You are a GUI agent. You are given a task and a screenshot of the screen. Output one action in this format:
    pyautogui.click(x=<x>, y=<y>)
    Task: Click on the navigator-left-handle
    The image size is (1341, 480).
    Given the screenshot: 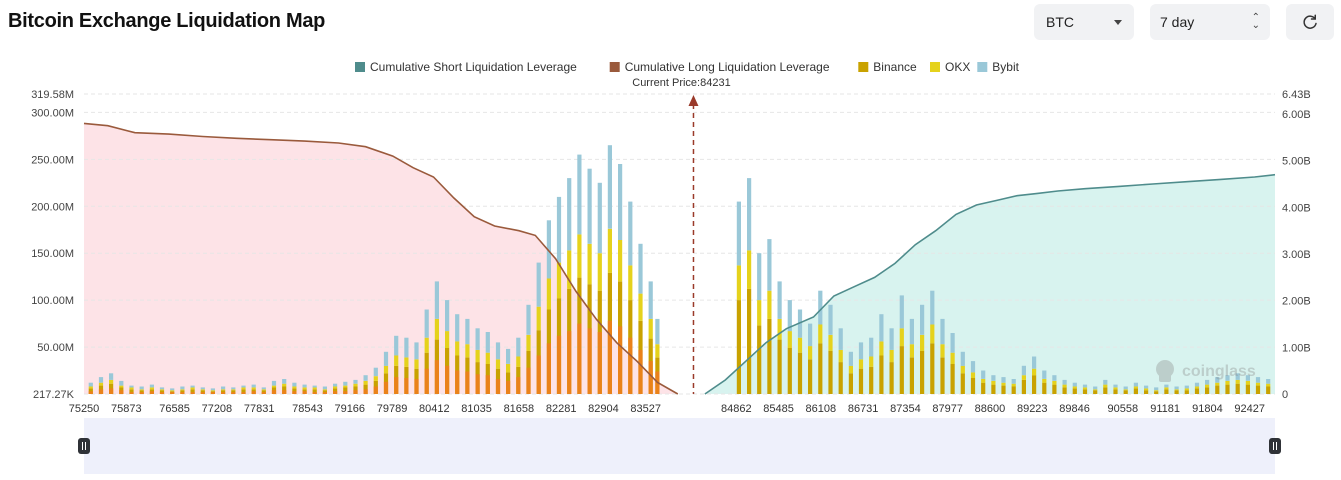 What is the action you would take?
    pyautogui.click(x=84, y=446)
    